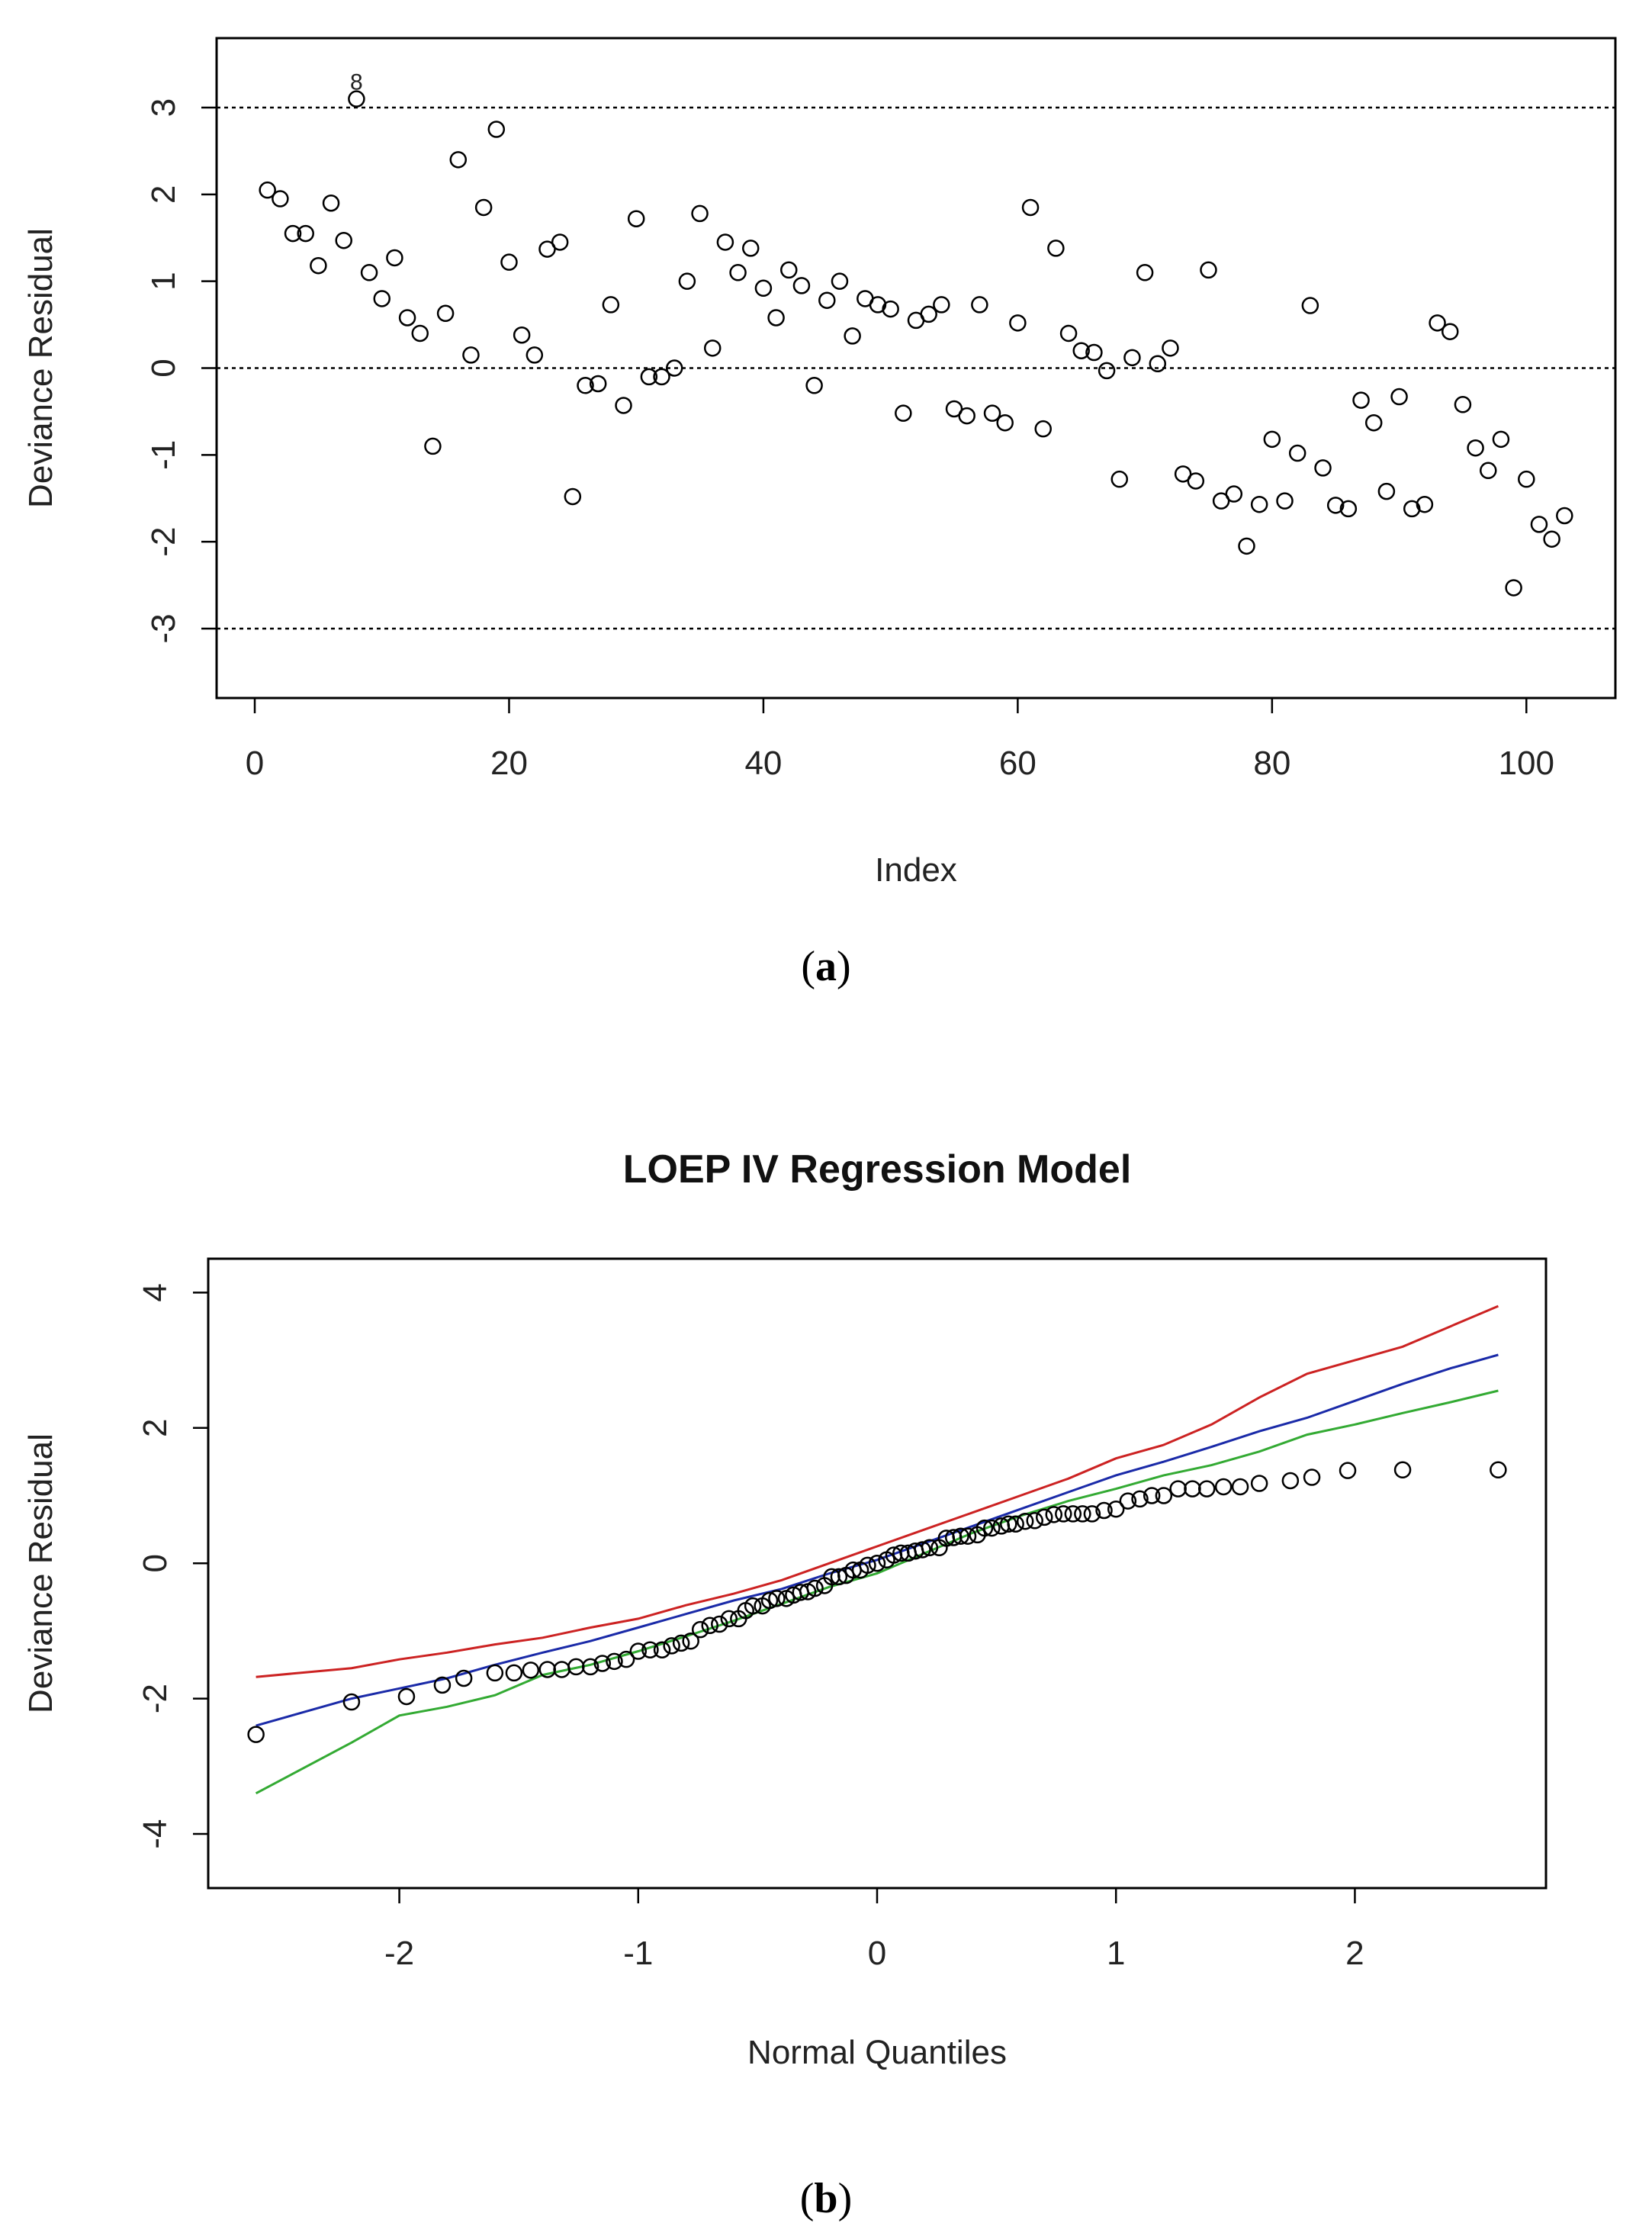 The width and height of the screenshot is (1652, 2239). What do you see at coordinates (155, 1833) in the screenshot?
I see `panel-b-y-tick-label: -4` at bounding box center [155, 1833].